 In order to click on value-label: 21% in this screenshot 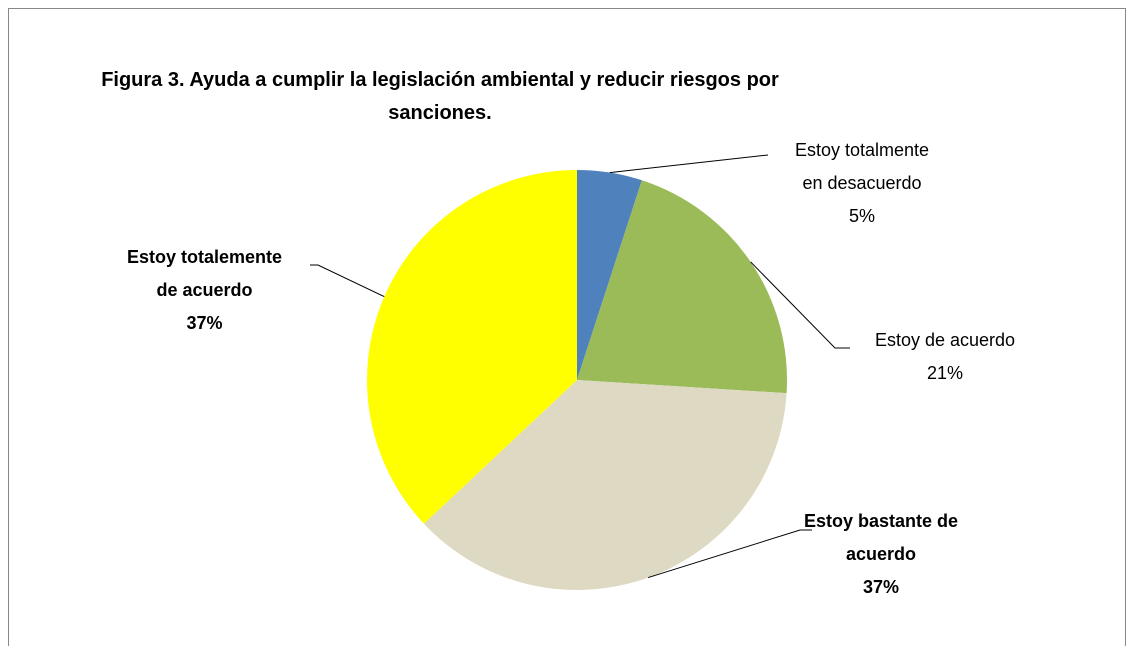, I will do `click(945, 373)`.